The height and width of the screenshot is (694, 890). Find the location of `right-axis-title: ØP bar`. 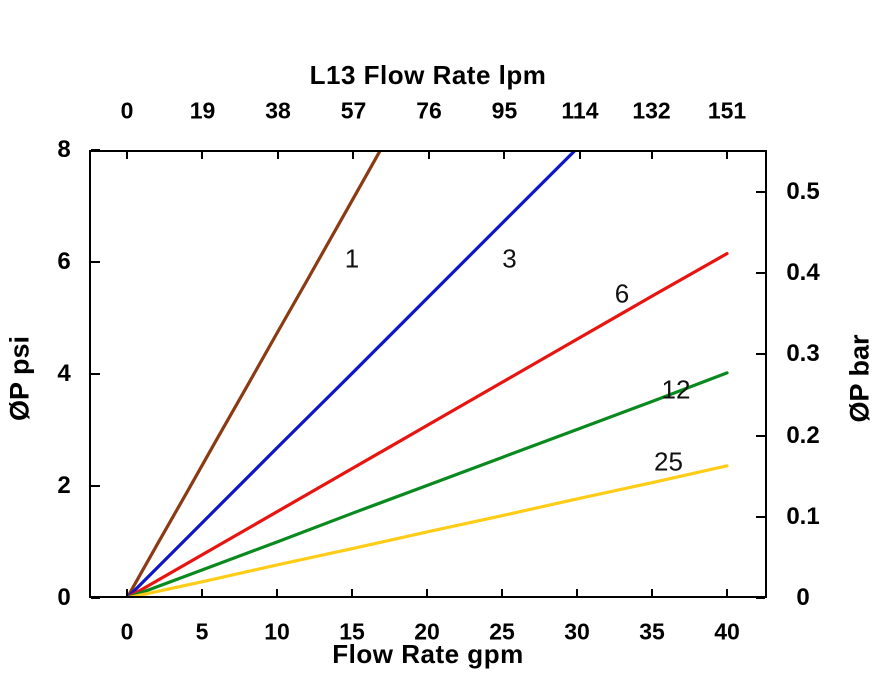

right-axis-title: ØP bar is located at coordinates (859, 378).